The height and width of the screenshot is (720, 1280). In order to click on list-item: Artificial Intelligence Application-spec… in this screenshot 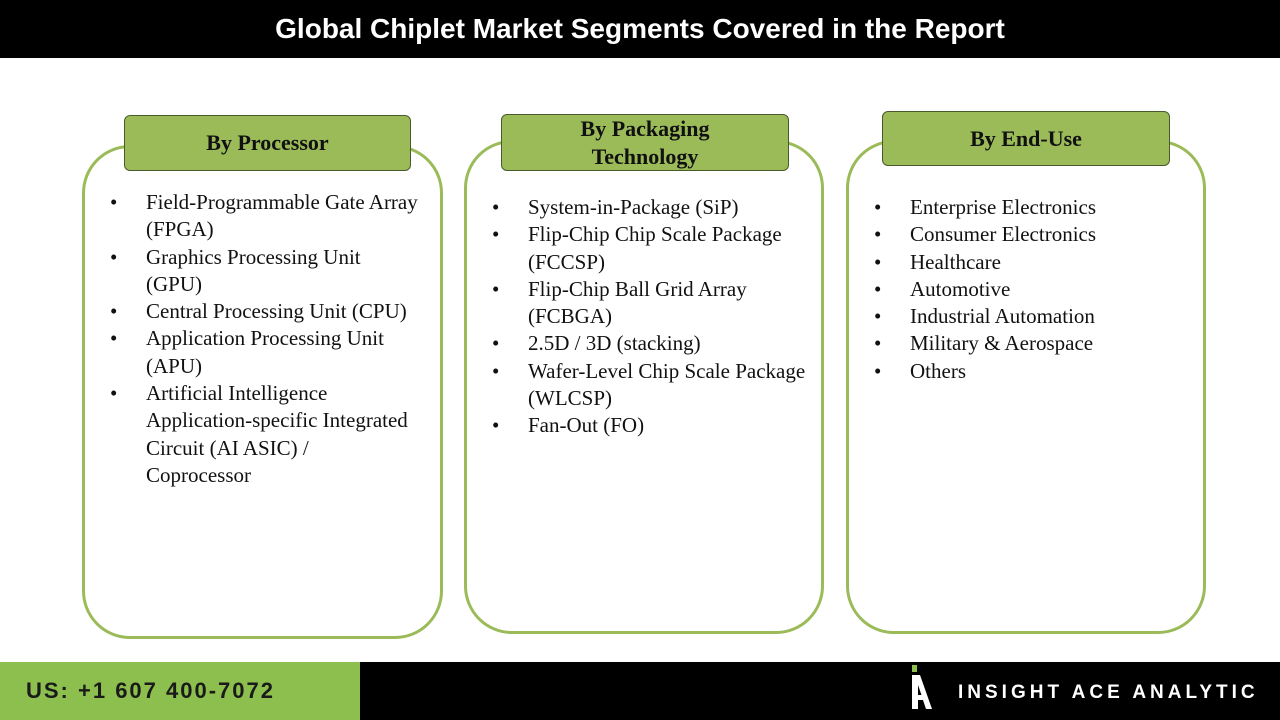, I will do `click(264, 434)`.